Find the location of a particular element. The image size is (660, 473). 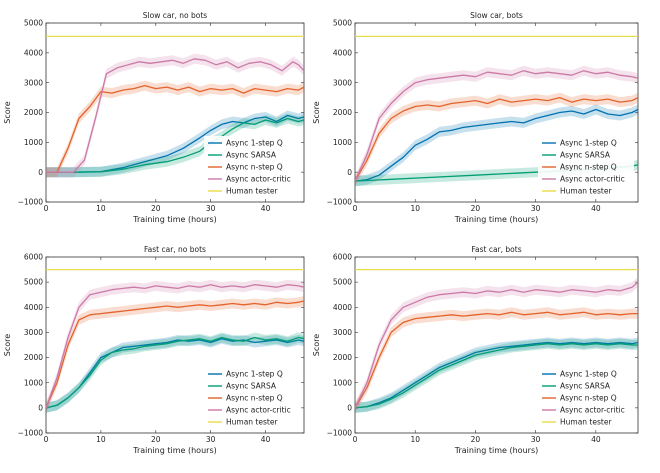

chart-title: Slow car, bots is located at coordinates (496, 15).